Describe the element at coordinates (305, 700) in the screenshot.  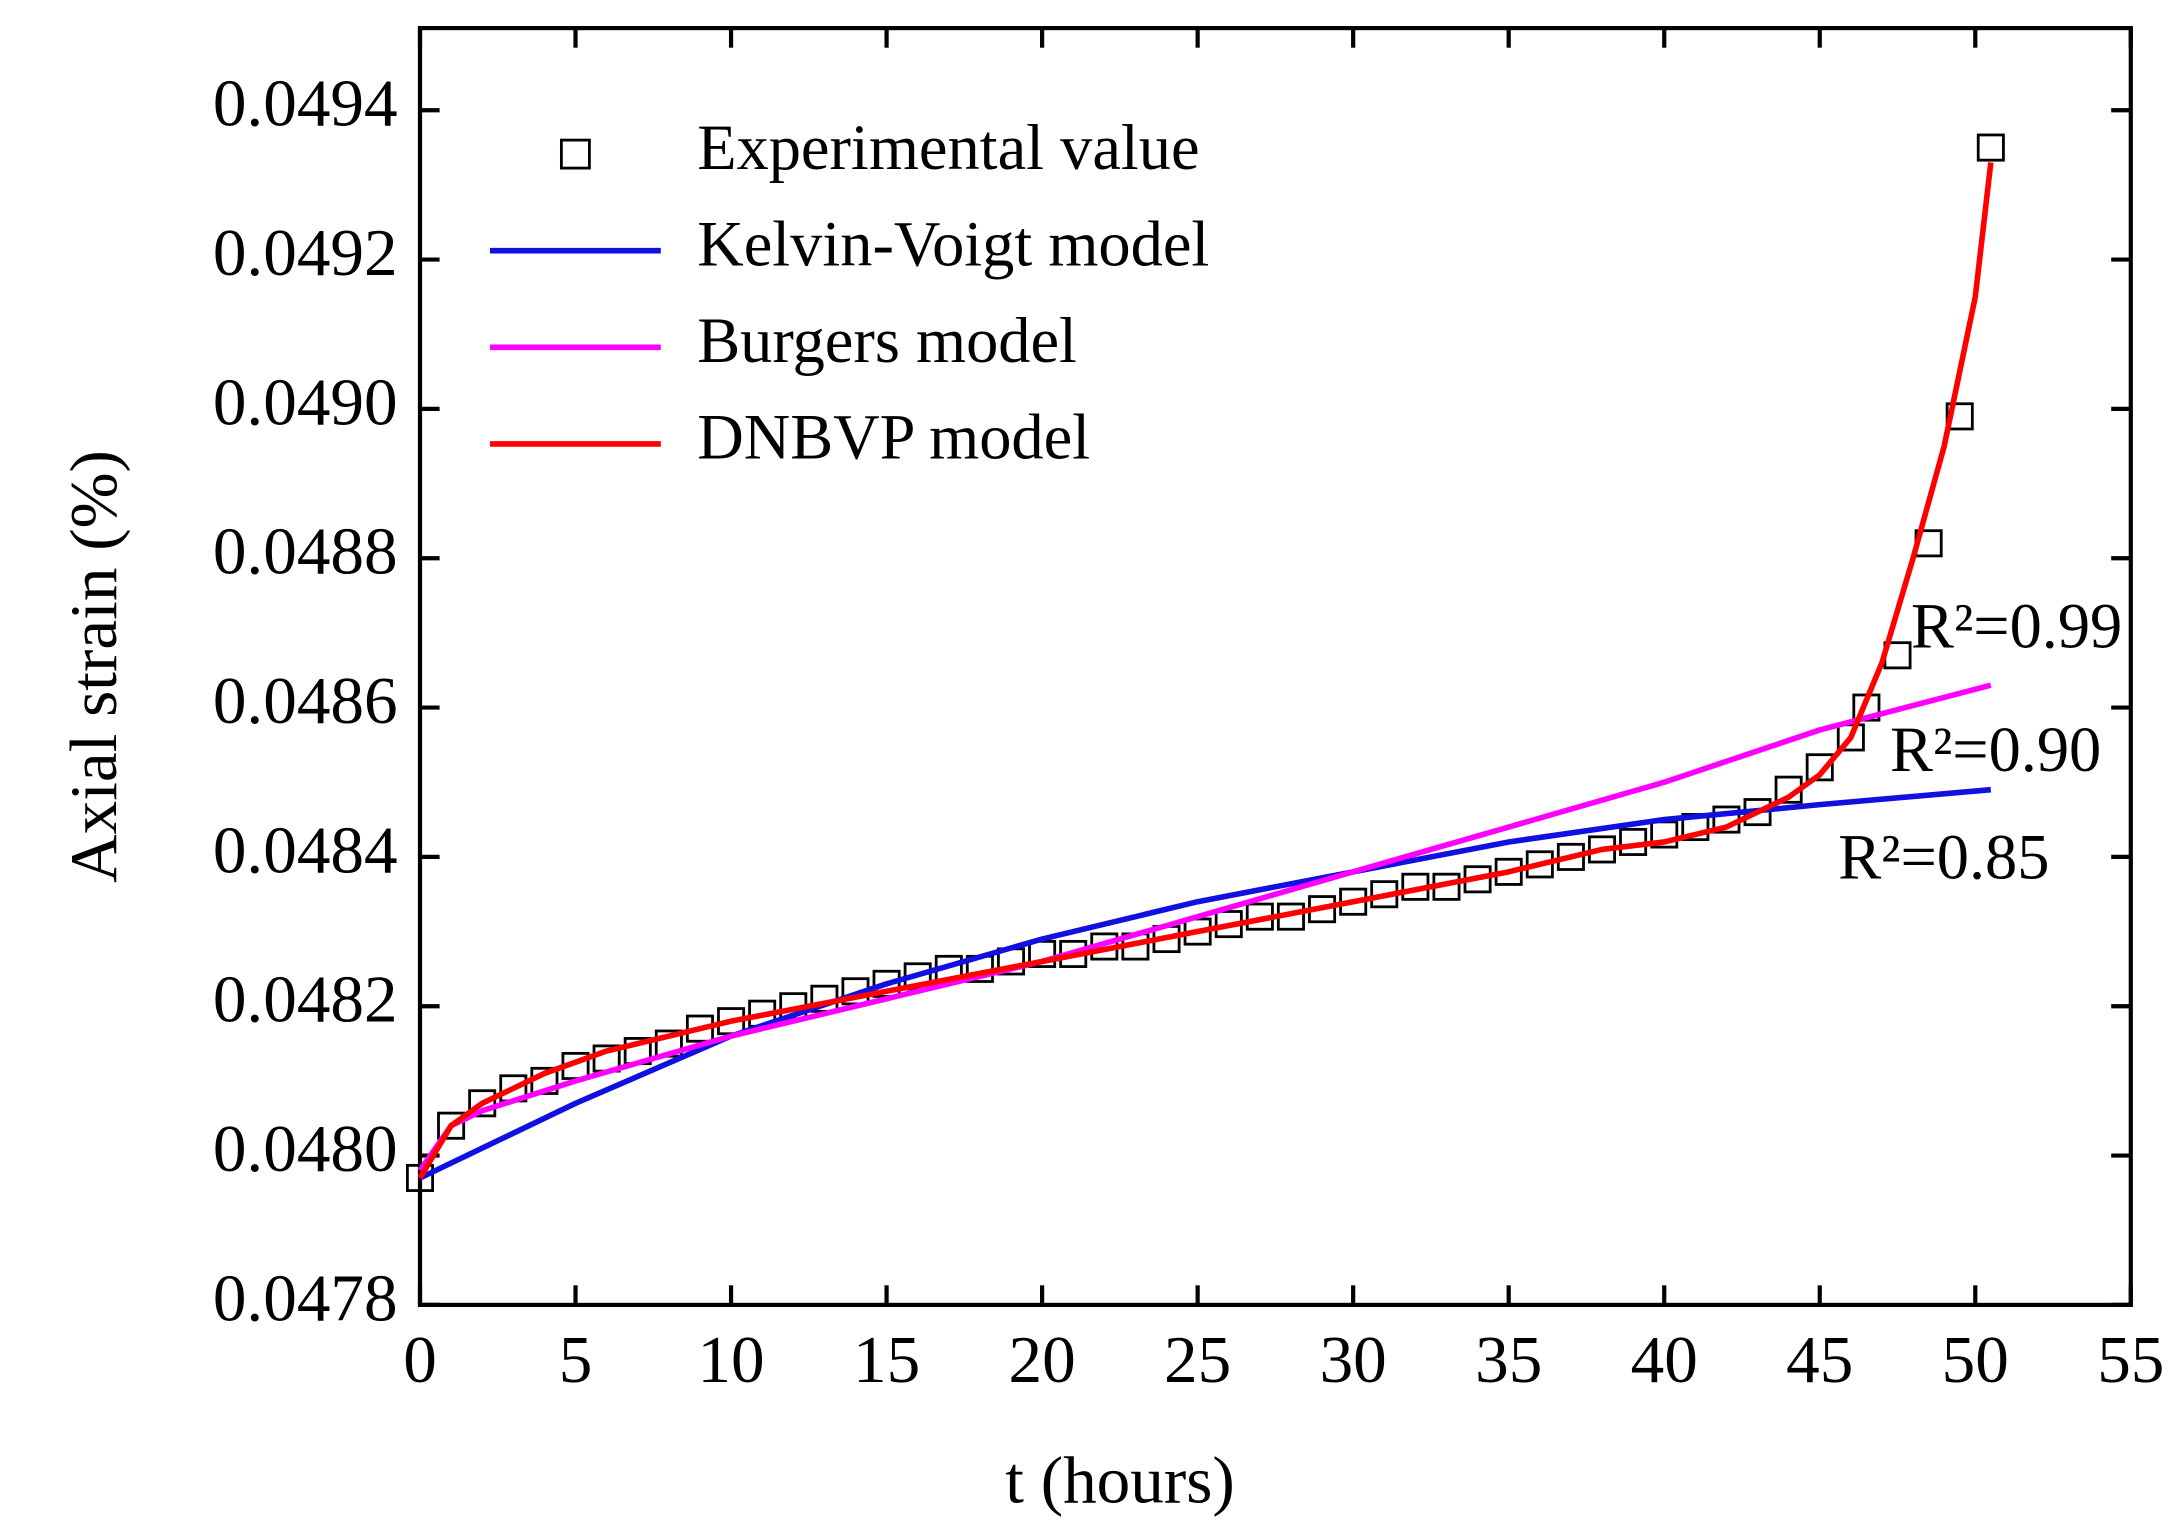
I see `y-tick-label: 0.0486` at that location.